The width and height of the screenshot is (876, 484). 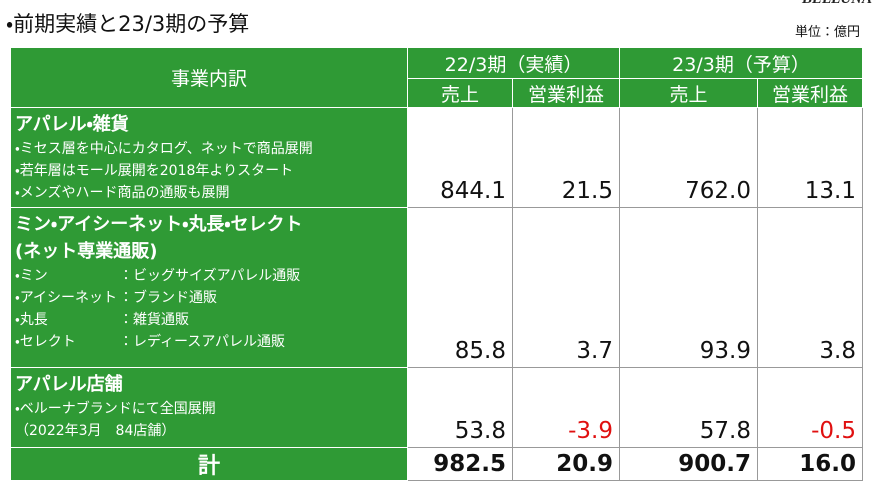 I want to click on column-header: 事業内訳, so click(x=209, y=77).